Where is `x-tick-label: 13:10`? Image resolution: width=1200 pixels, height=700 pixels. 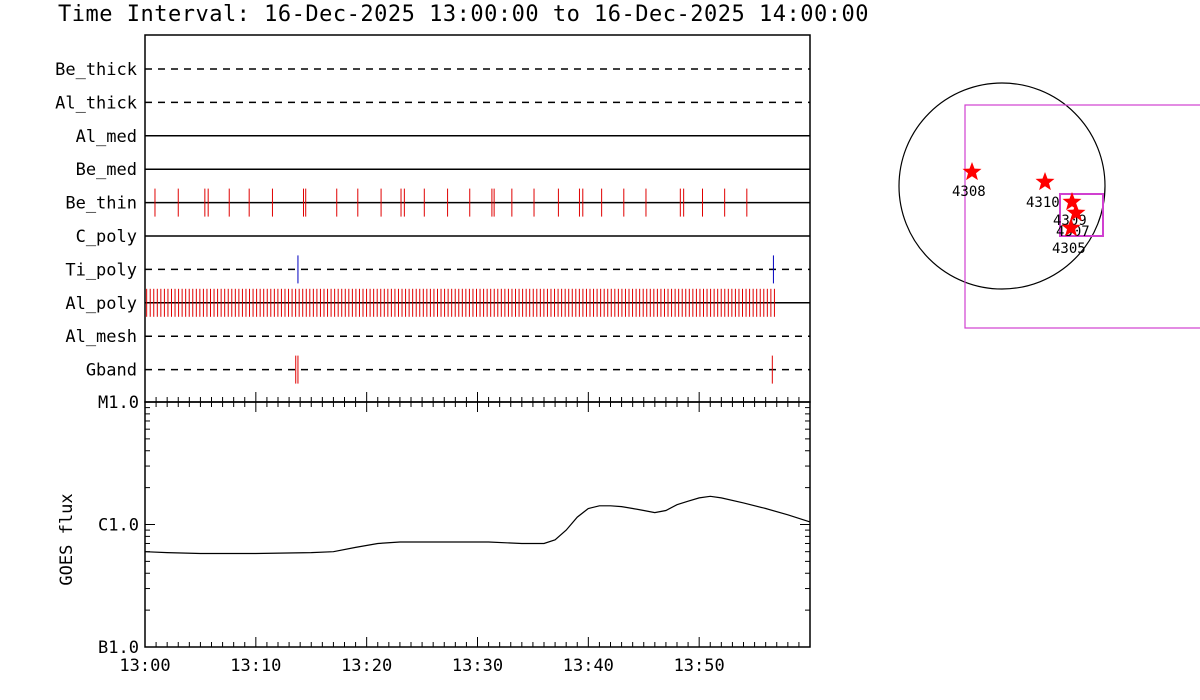
x-tick-label: 13:10 is located at coordinates (255, 666).